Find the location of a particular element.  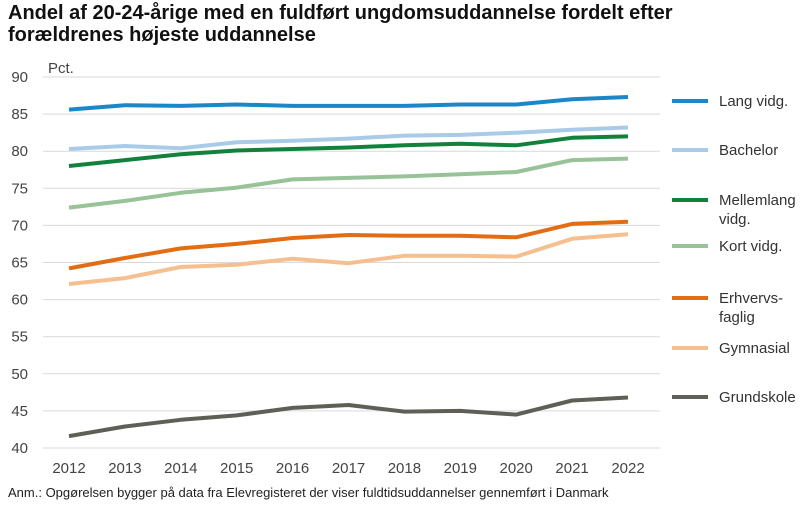

y-tick-label: 55 is located at coordinates (19, 337).